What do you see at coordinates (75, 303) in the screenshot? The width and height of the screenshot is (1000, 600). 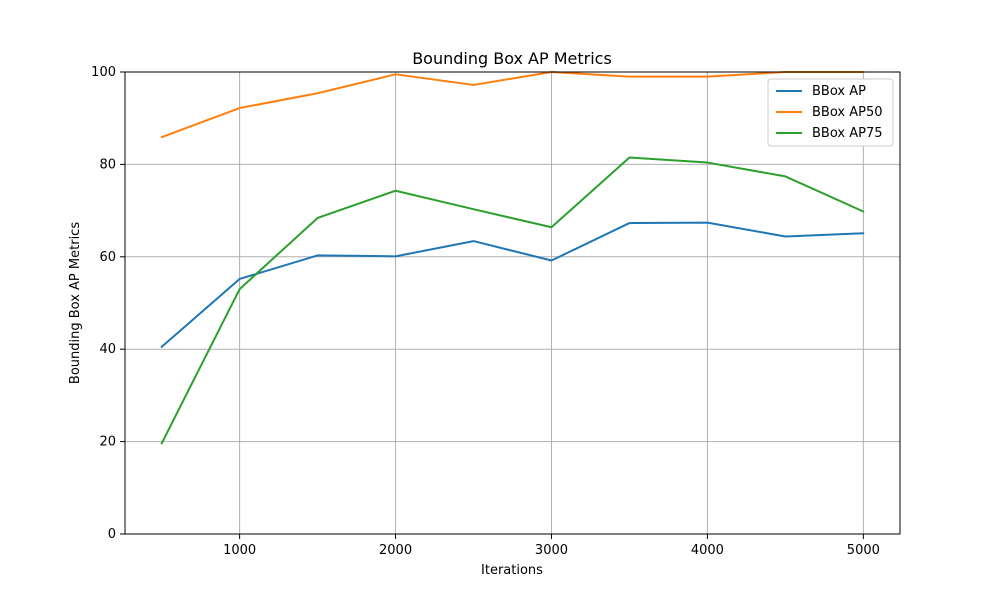 I see `y-axis-label: Bounding Box AP Metrics` at bounding box center [75, 303].